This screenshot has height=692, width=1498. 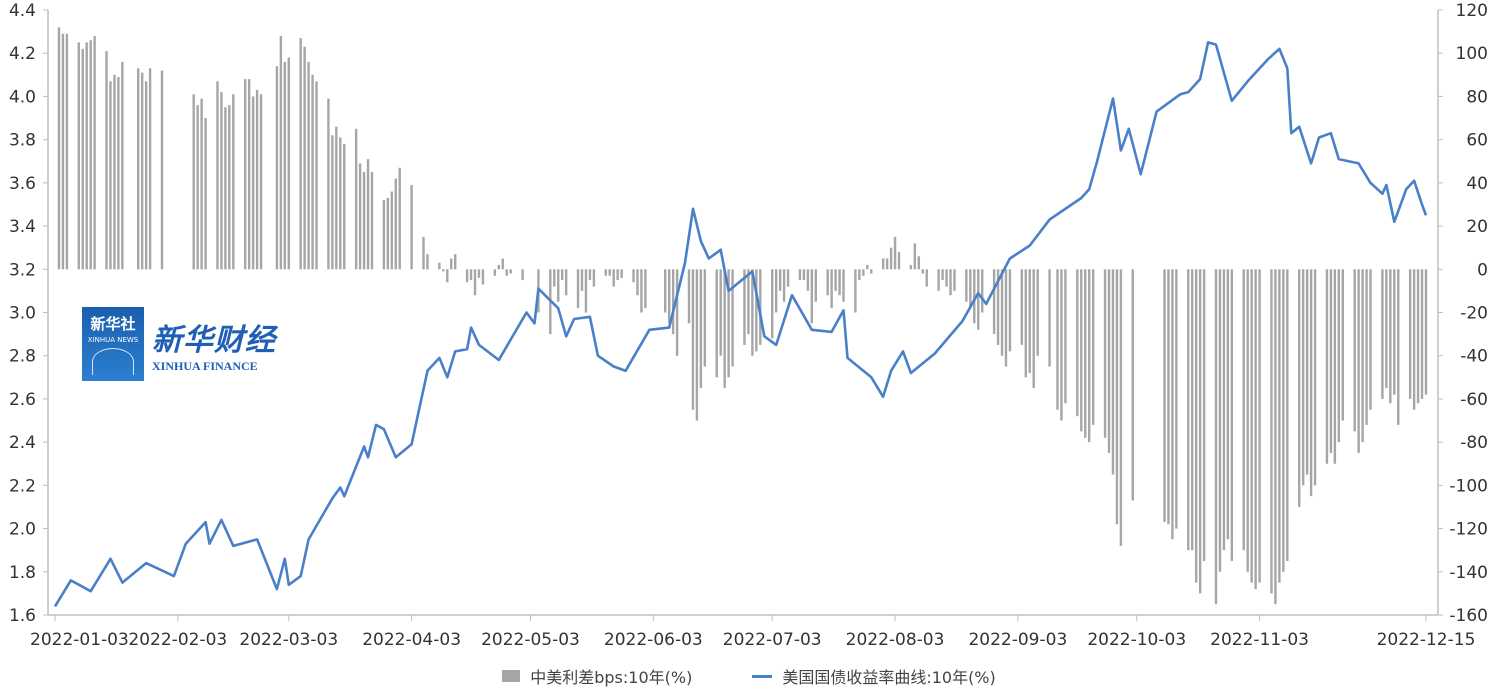 I want to click on x-tick-label: 2022-10-03, so click(x=1136, y=640).